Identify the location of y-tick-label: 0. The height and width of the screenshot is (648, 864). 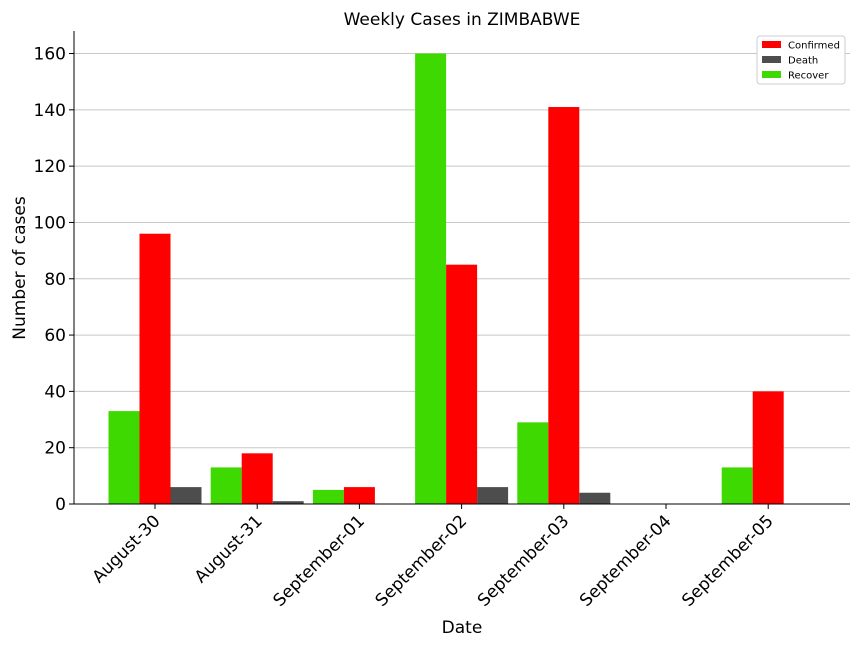
(60, 505).